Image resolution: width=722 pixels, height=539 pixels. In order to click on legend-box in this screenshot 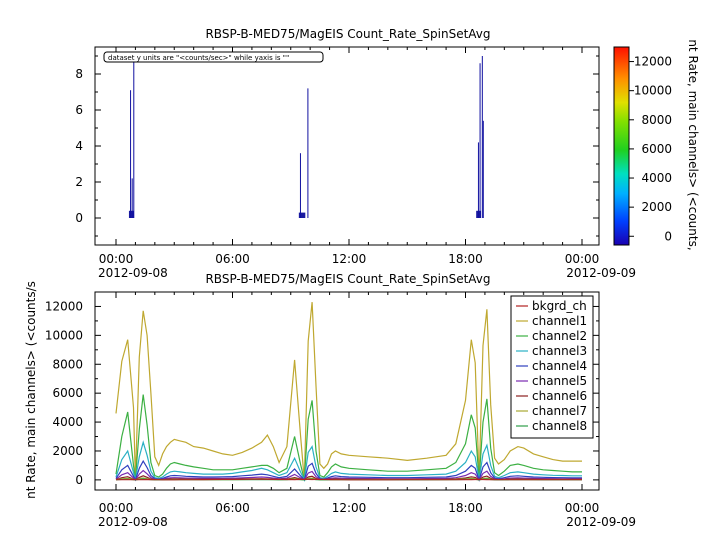, I will do `click(552, 367)`.